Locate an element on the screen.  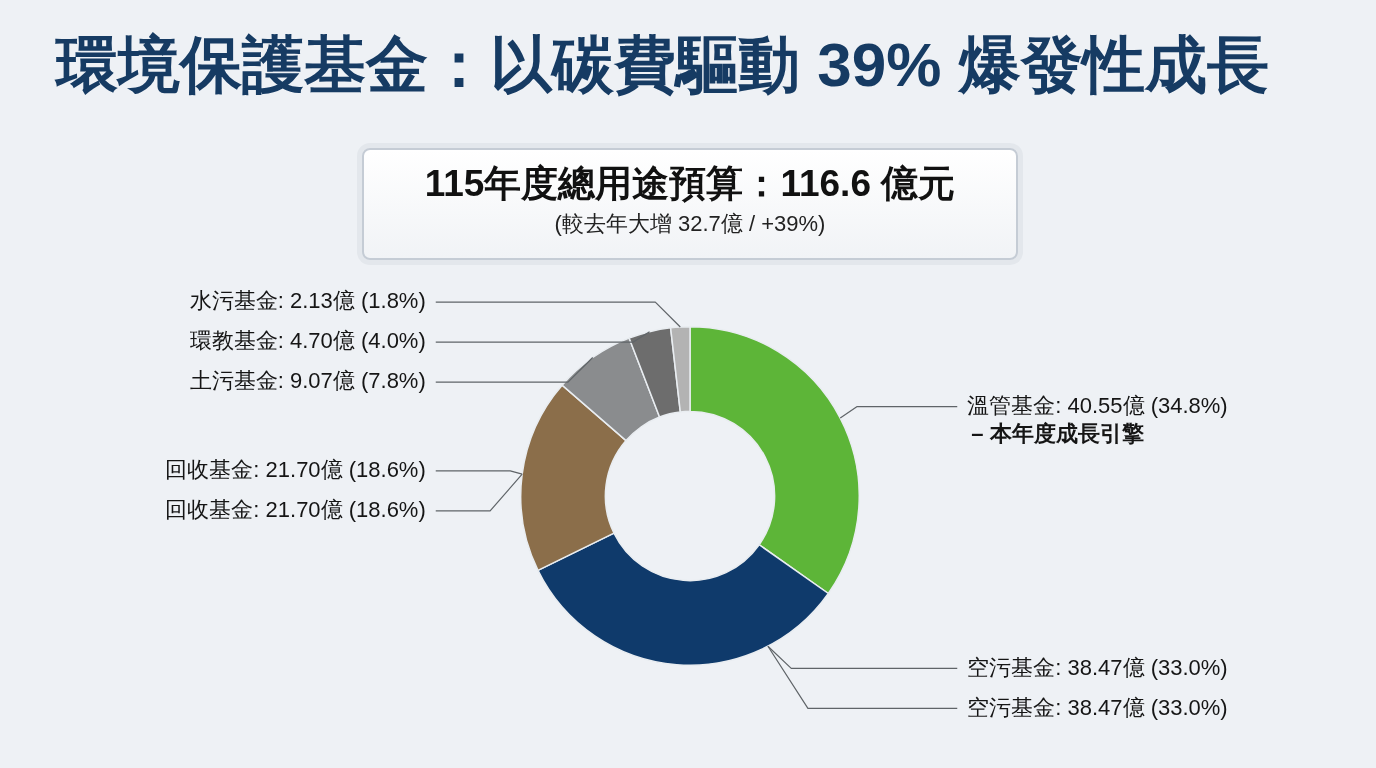
slice-label: 土污基金: 9.07億 (7.8%) is located at coordinates (307, 381).